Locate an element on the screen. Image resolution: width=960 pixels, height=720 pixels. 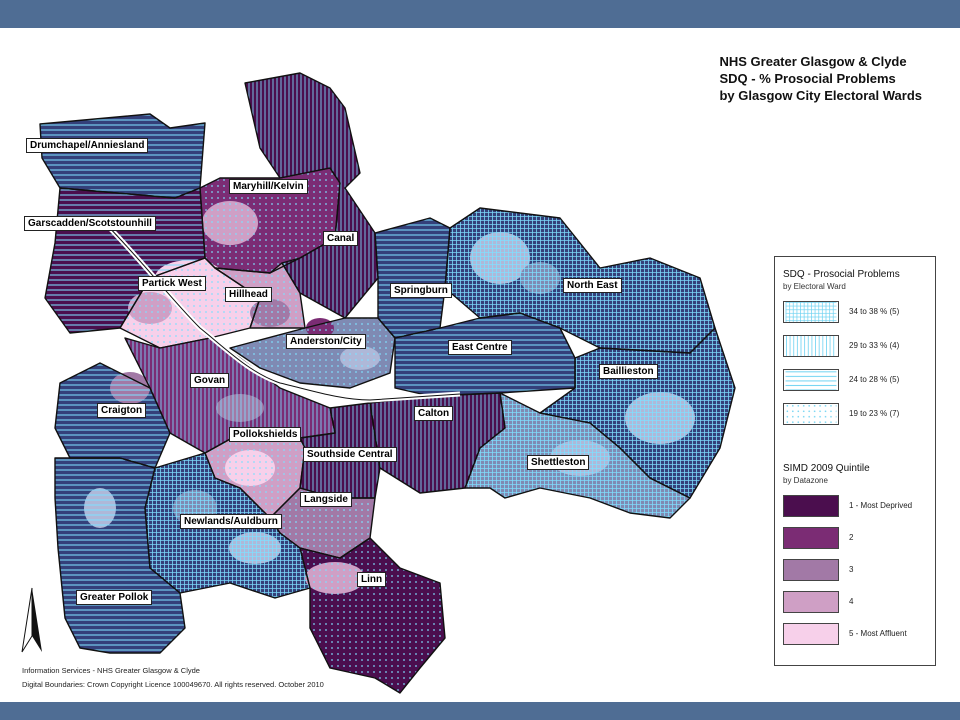
ward-label-newlands: Newlands/Auldburn is located at coordinates (231, 521).